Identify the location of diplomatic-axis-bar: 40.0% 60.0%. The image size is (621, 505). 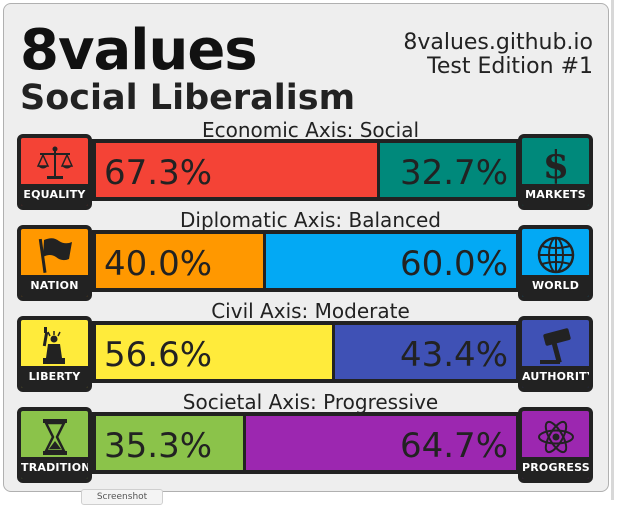
(306, 261).